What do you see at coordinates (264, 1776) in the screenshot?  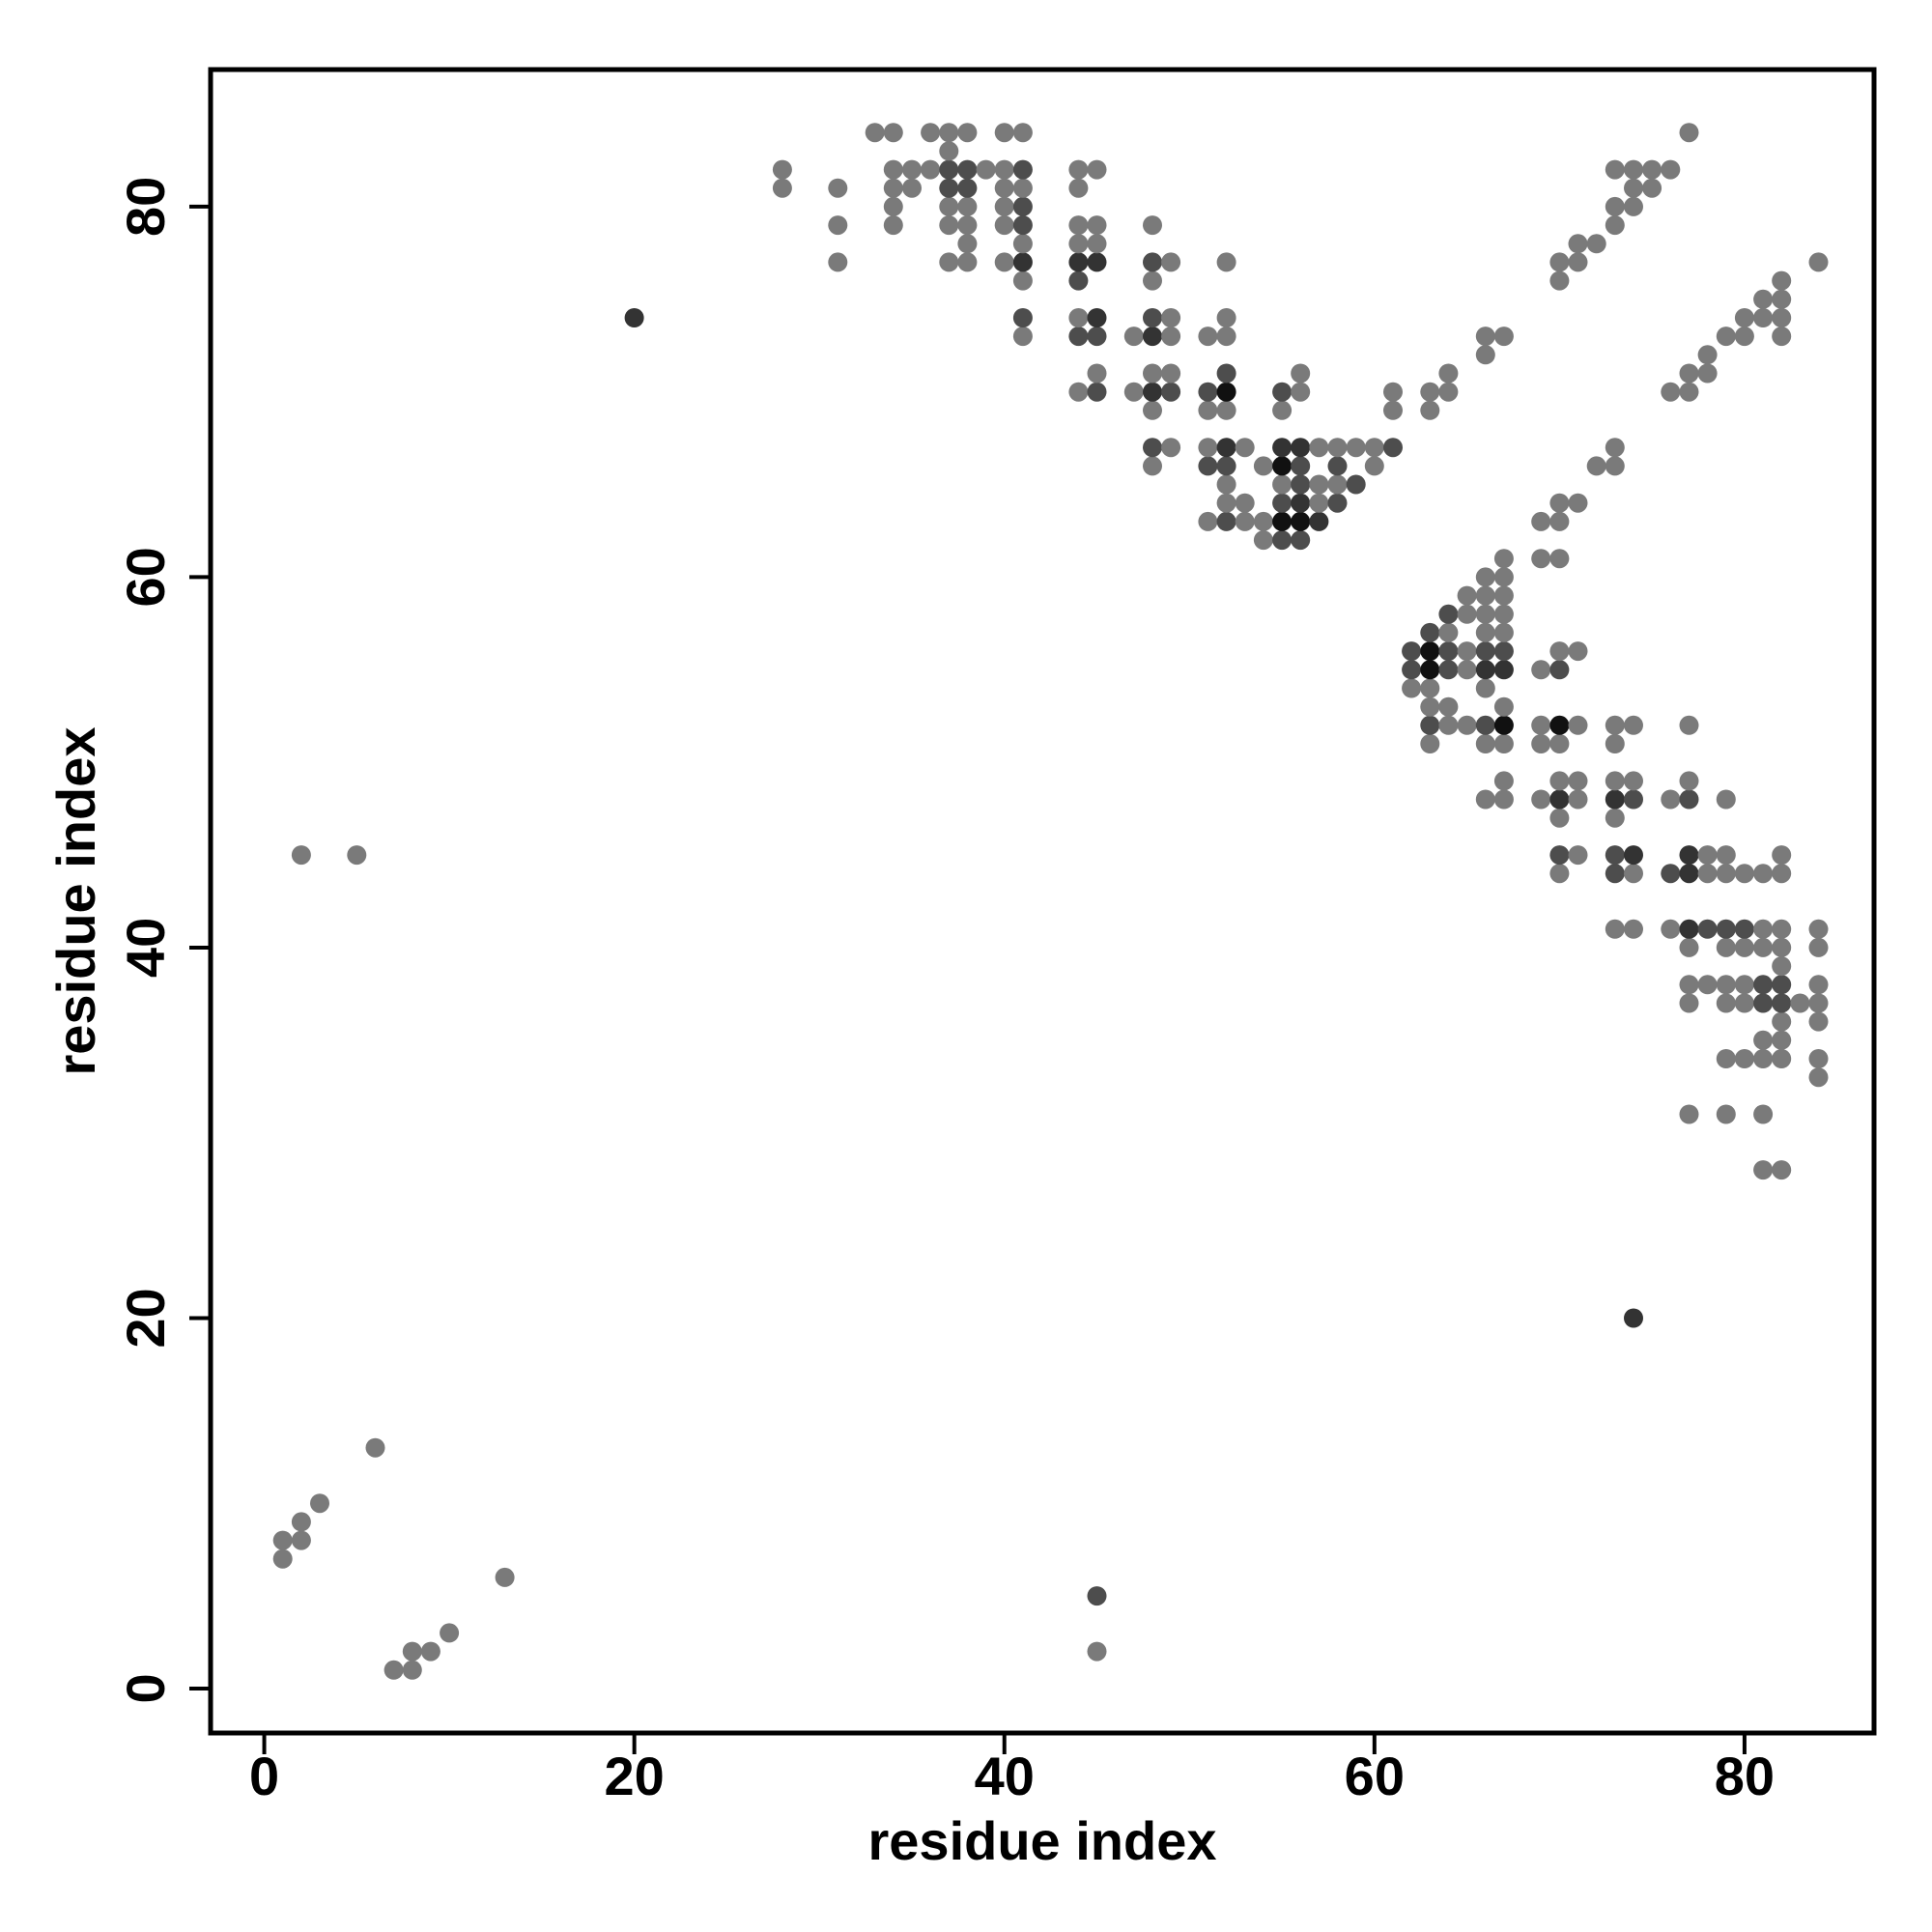 I see `x-tick-label: 0` at bounding box center [264, 1776].